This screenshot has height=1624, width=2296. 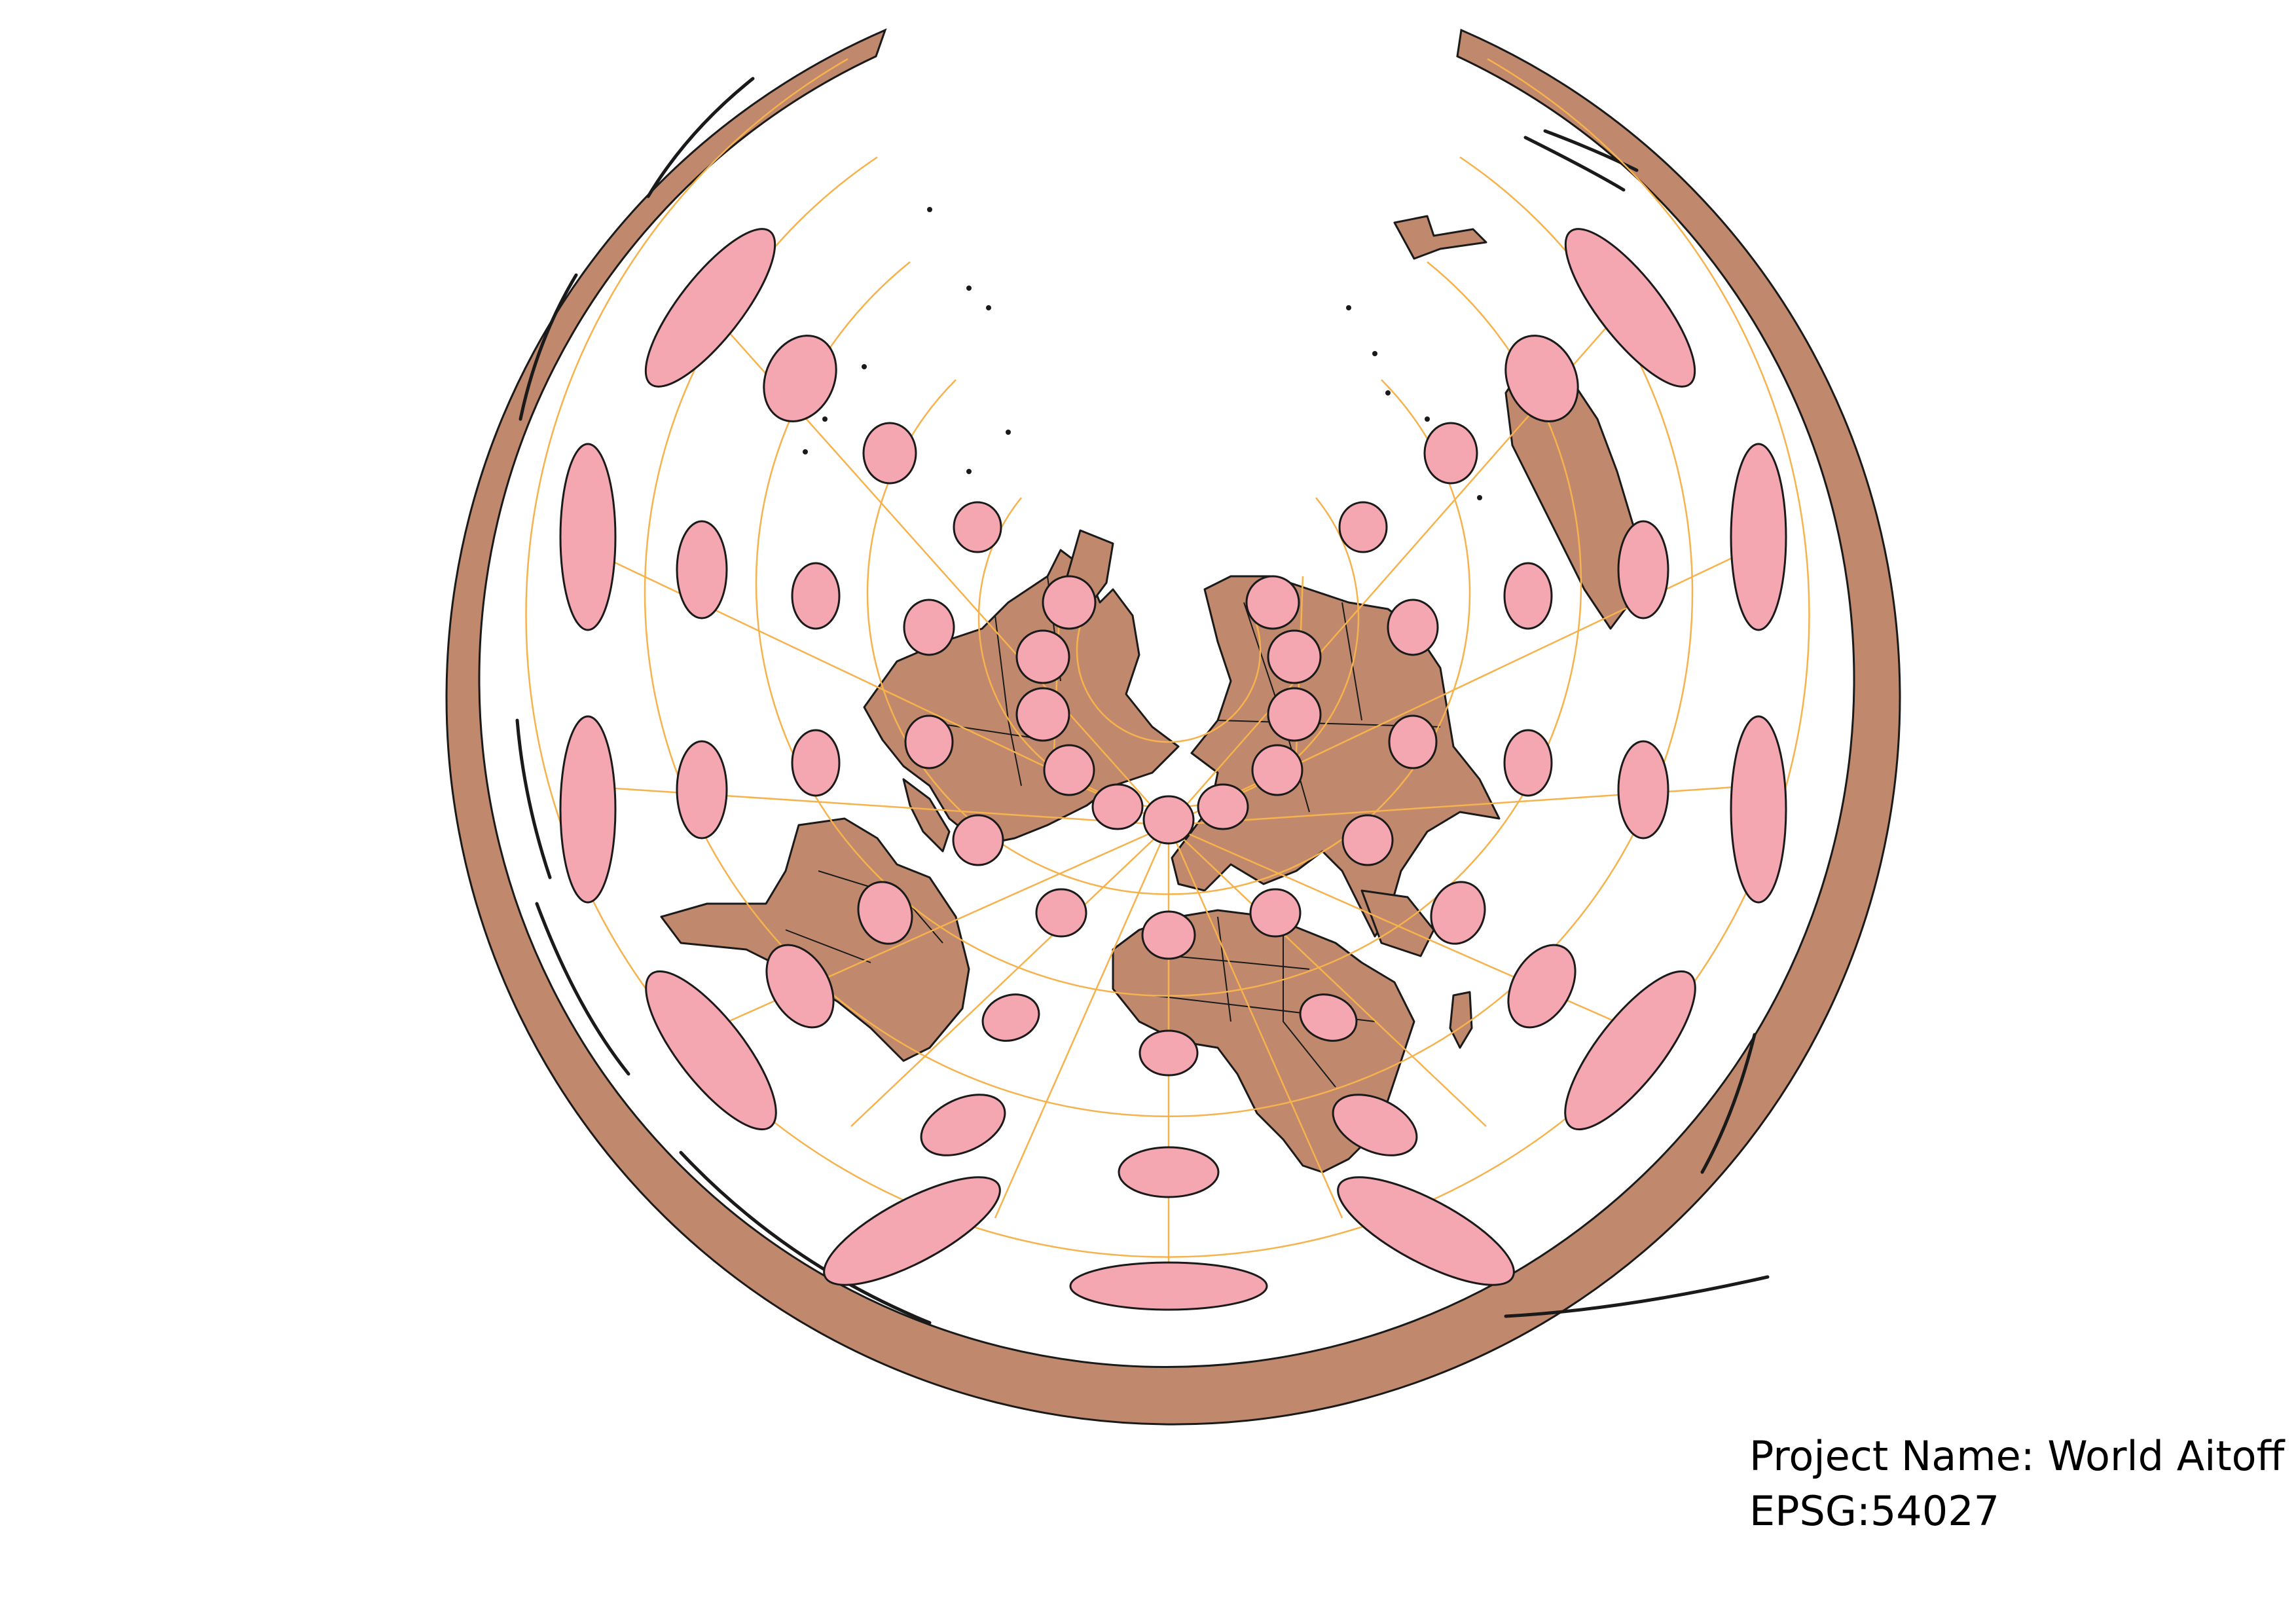 What do you see at coordinates (1461, 1020) in the screenshot?
I see `madagascar-land` at bounding box center [1461, 1020].